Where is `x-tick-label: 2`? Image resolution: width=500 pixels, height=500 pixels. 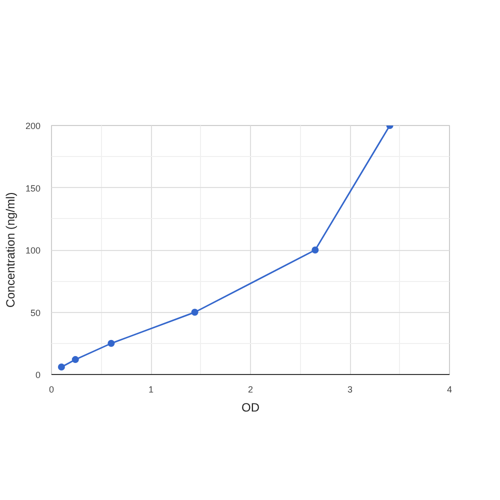
x-tick-label: 2 is located at coordinates (251, 389).